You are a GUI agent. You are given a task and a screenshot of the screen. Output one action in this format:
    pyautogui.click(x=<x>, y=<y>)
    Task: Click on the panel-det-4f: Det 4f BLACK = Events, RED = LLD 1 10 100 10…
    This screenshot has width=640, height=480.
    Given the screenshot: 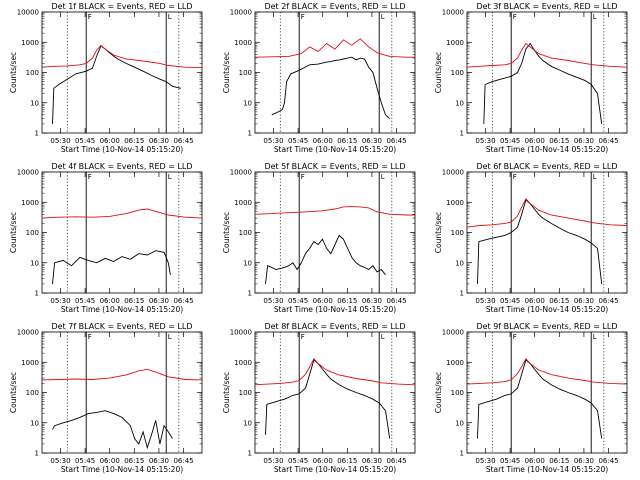 What is the action you would take?
    pyautogui.click(x=106, y=238)
    